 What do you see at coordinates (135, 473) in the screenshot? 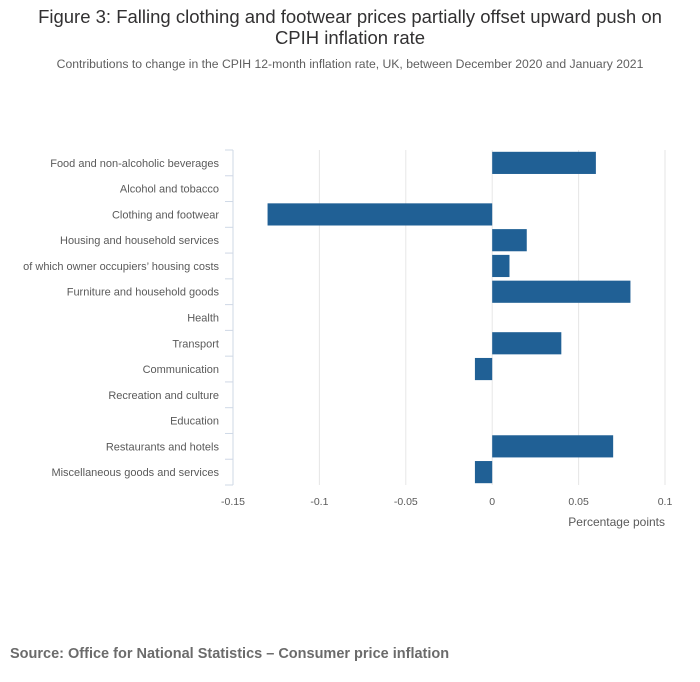
I see `category-label: Miscellaneous goods and services` at bounding box center [135, 473].